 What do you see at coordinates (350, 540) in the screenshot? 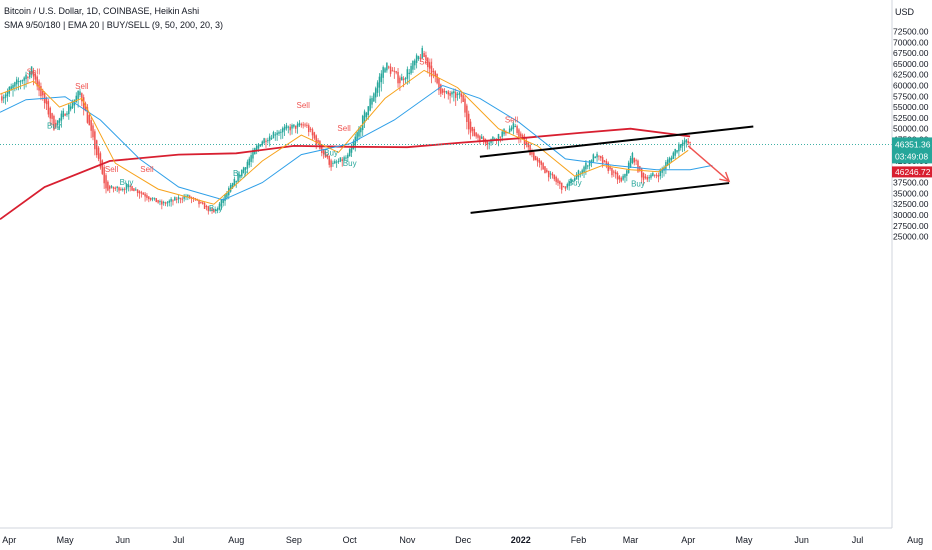
I see `time-axis-tick: Oct` at bounding box center [350, 540].